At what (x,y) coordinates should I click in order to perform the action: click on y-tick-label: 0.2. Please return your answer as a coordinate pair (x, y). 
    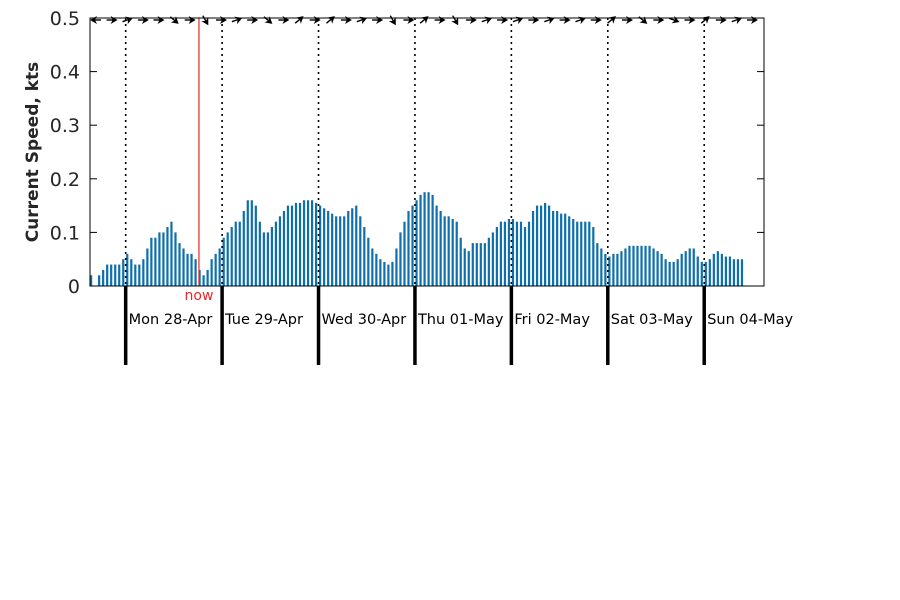
    Looking at the image, I should click on (65, 180).